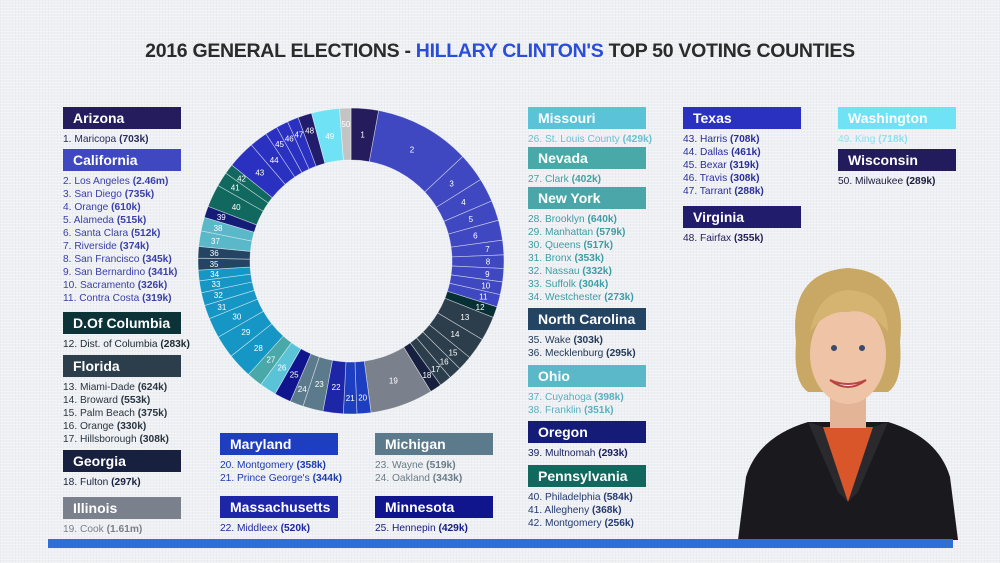 Image resolution: width=1000 pixels, height=563 pixels. Describe the element at coordinates (122, 323) in the screenshot. I see `state-header: D.Of Columbia` at that location.